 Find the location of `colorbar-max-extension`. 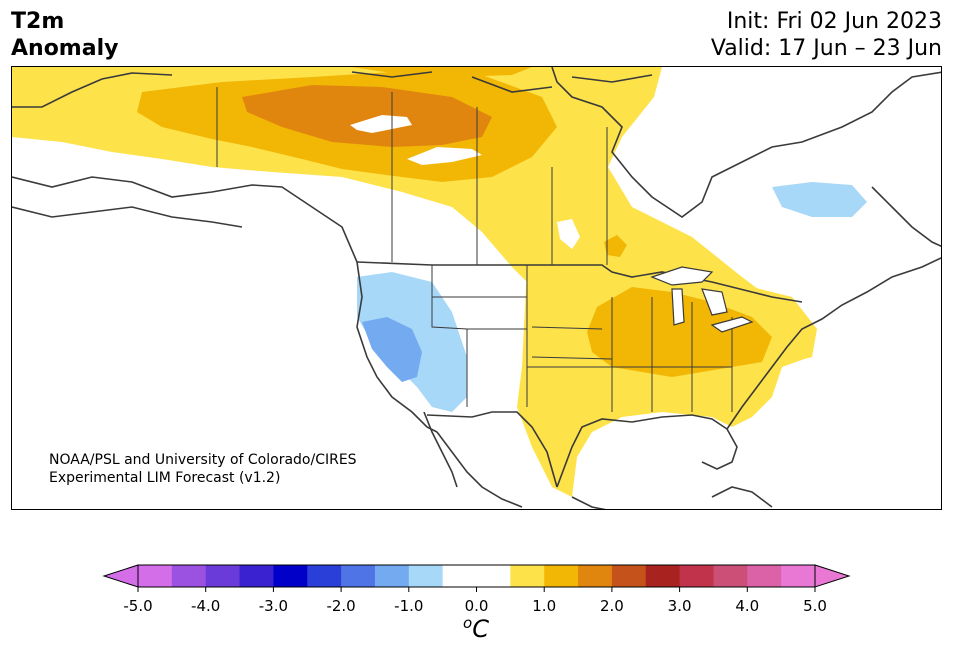

colorbar-max-extension is located at coordinates (832, 576).